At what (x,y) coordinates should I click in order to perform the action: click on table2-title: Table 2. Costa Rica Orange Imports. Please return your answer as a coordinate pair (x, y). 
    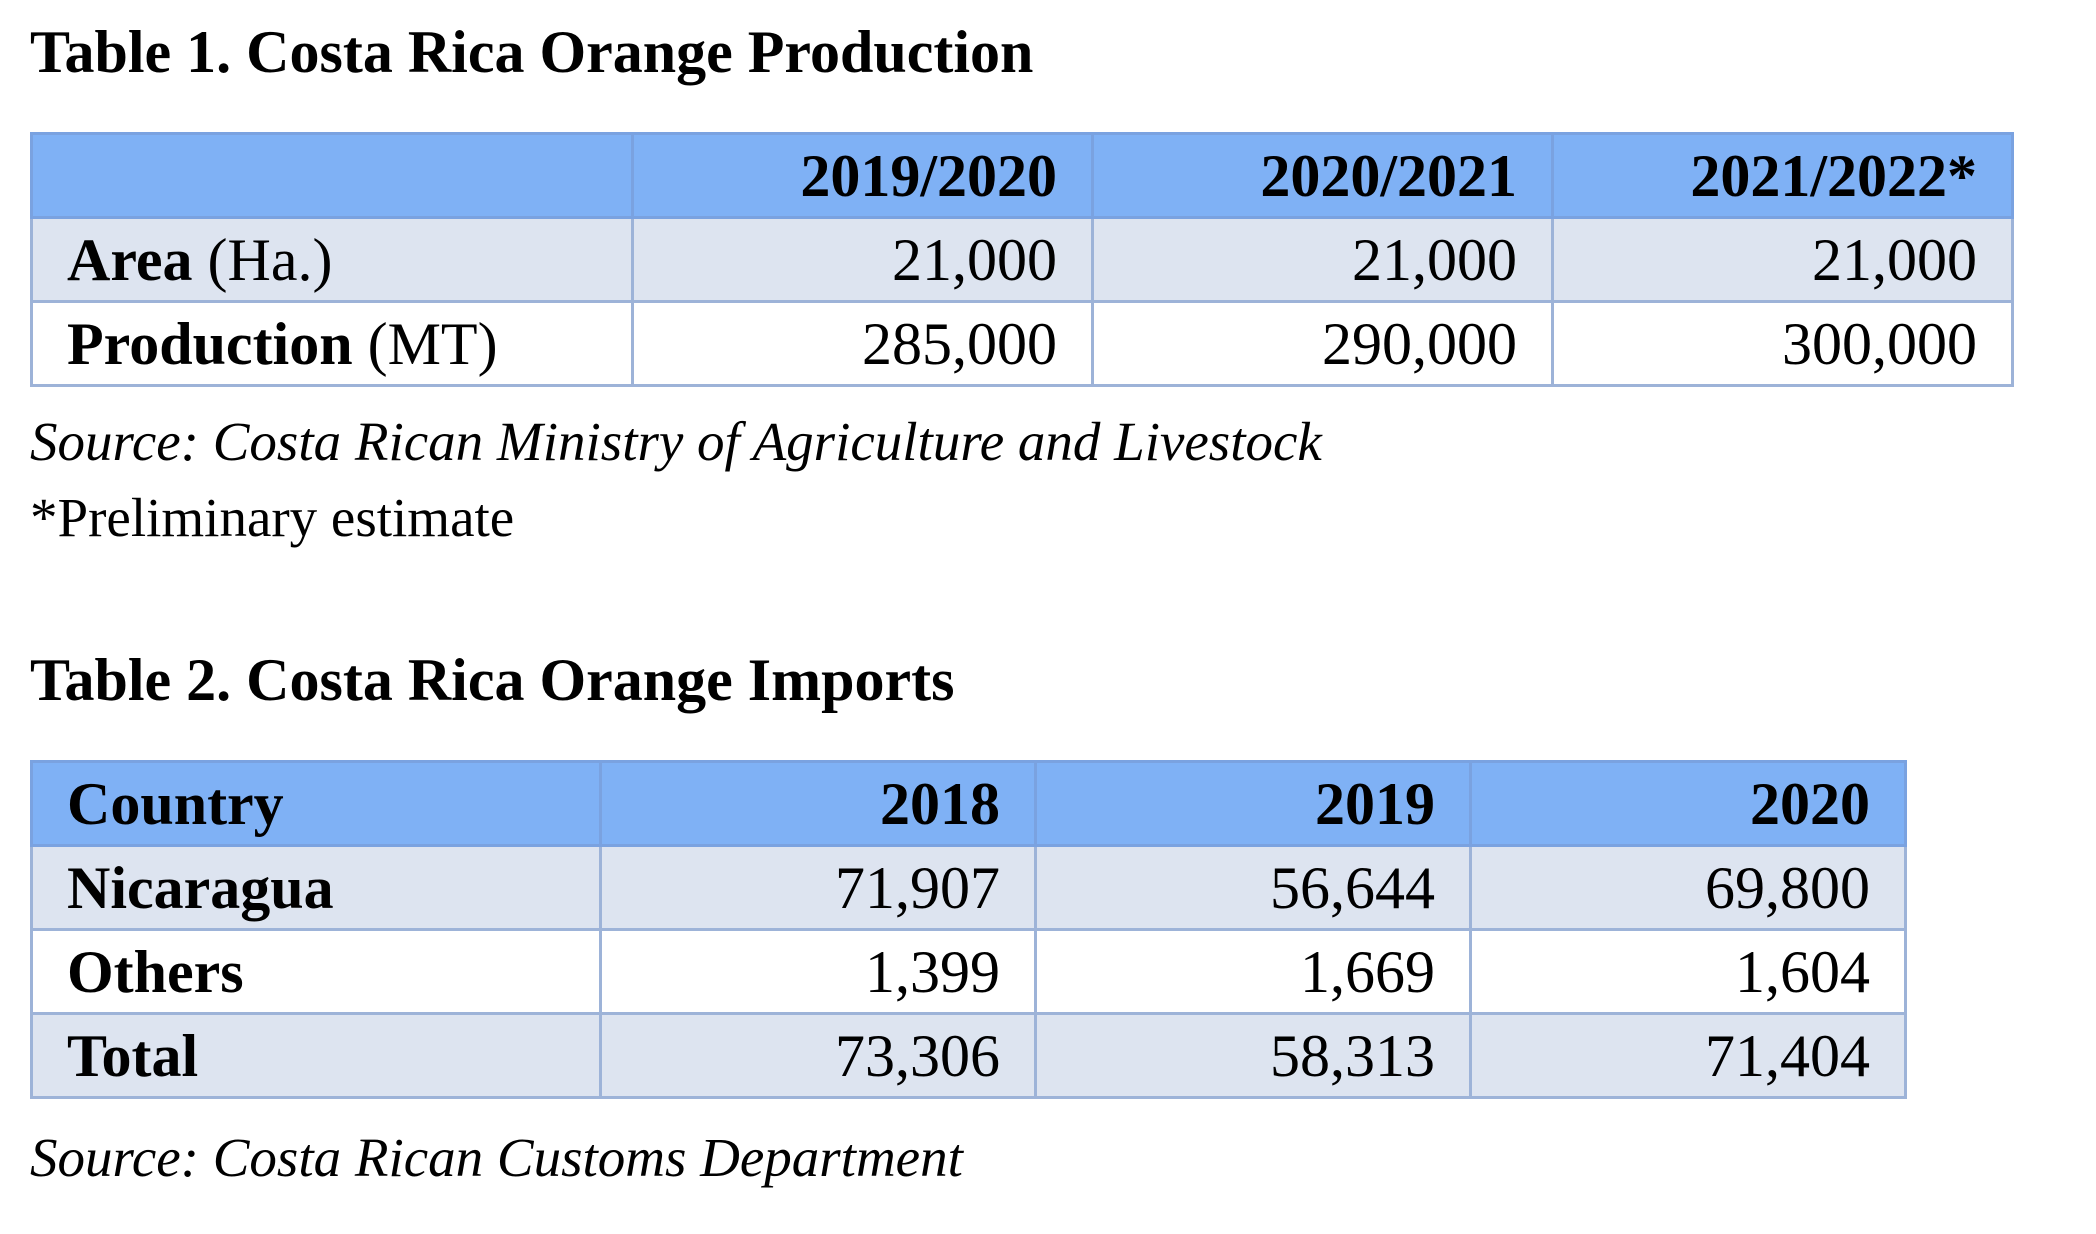
    Looking at the image, I should click on (492, 680).